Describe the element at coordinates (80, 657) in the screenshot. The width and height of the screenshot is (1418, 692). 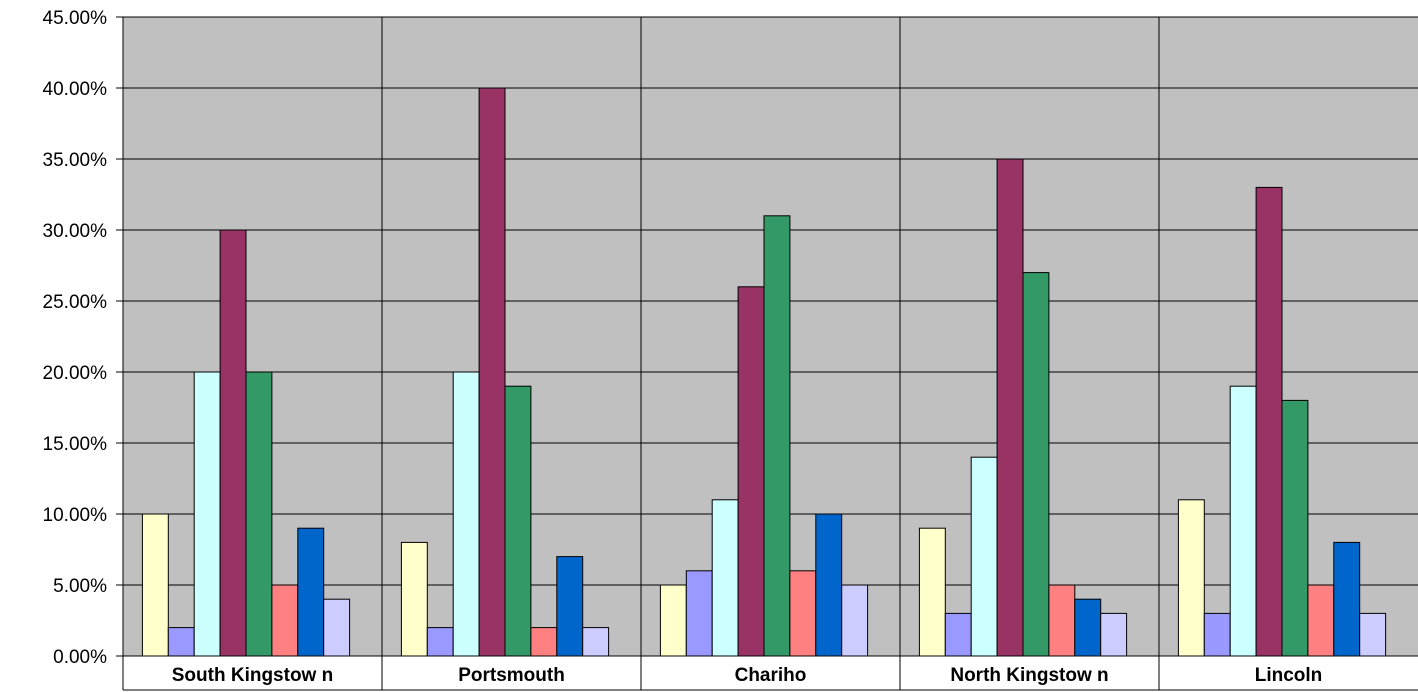
I see `y-tick-label: 0.00%` at that location.